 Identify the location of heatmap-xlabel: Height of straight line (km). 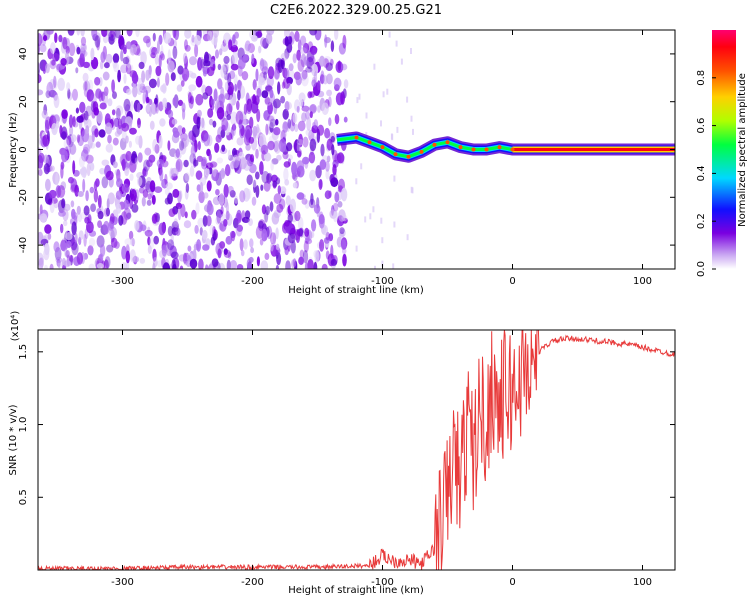
(356, 290).